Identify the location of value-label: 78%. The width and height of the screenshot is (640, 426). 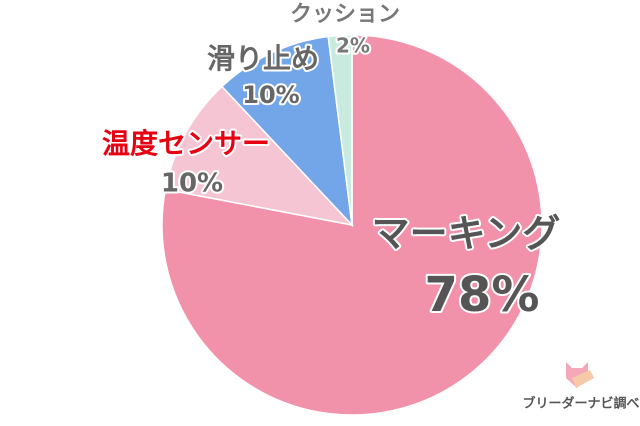
(482, 295).